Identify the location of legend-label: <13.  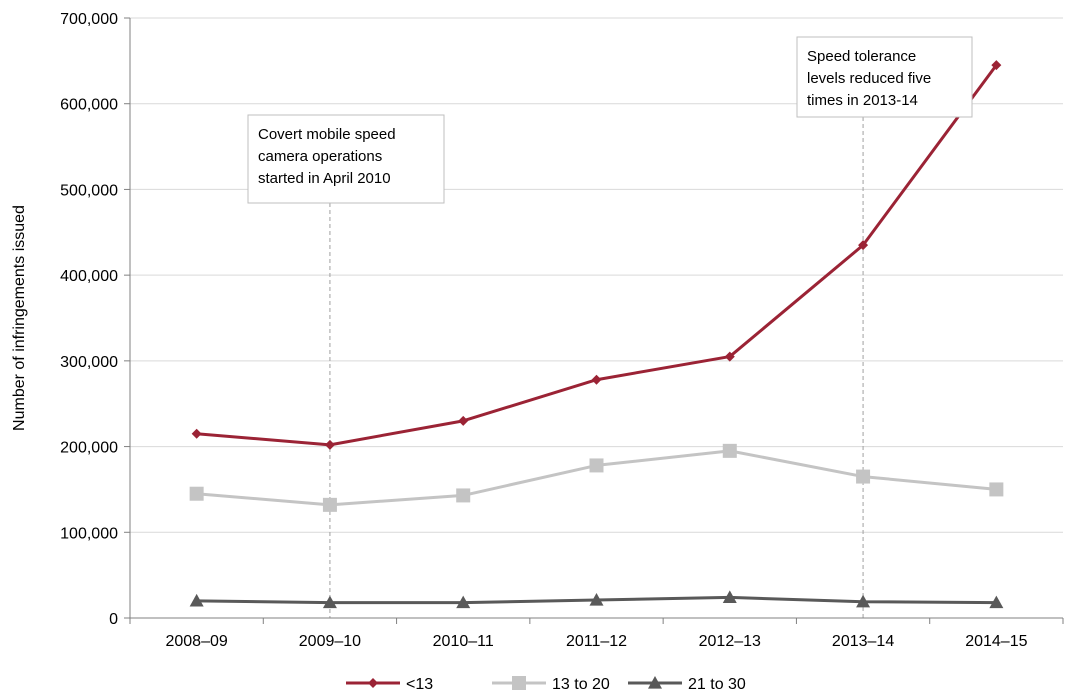
(419, 684).